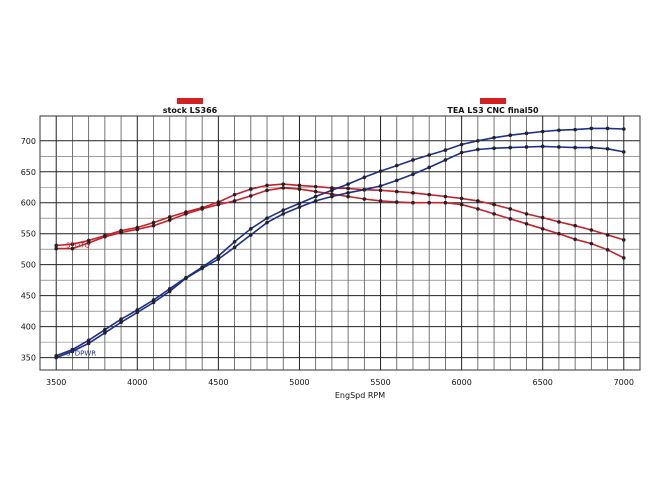 The height and width of the screenshot is (495, 660). I want to click on y-tick-label: 400, so click(28, 327).